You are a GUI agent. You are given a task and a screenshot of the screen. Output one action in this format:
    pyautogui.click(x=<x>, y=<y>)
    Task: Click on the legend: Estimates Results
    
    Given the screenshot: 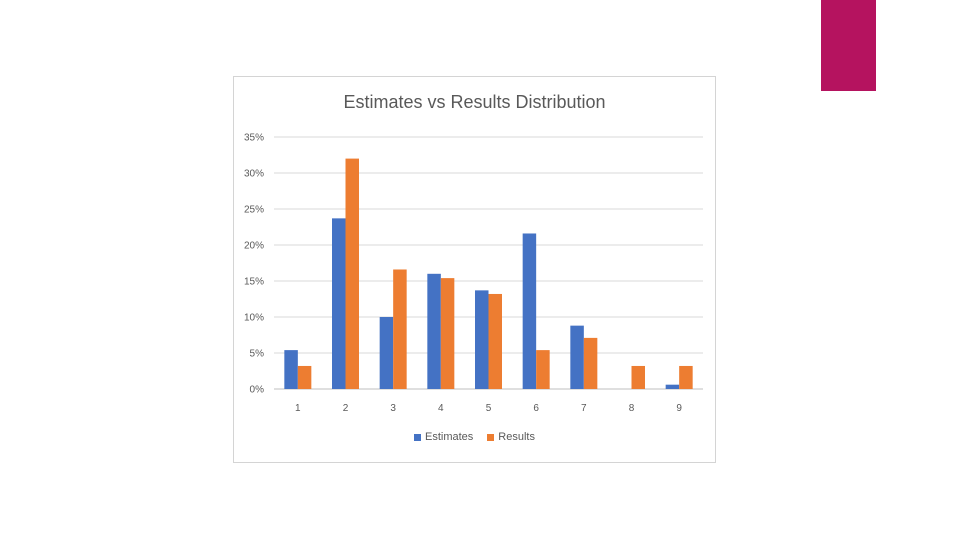 What is the action you would take?
    pyautogui.click(x=474, y=437)
    